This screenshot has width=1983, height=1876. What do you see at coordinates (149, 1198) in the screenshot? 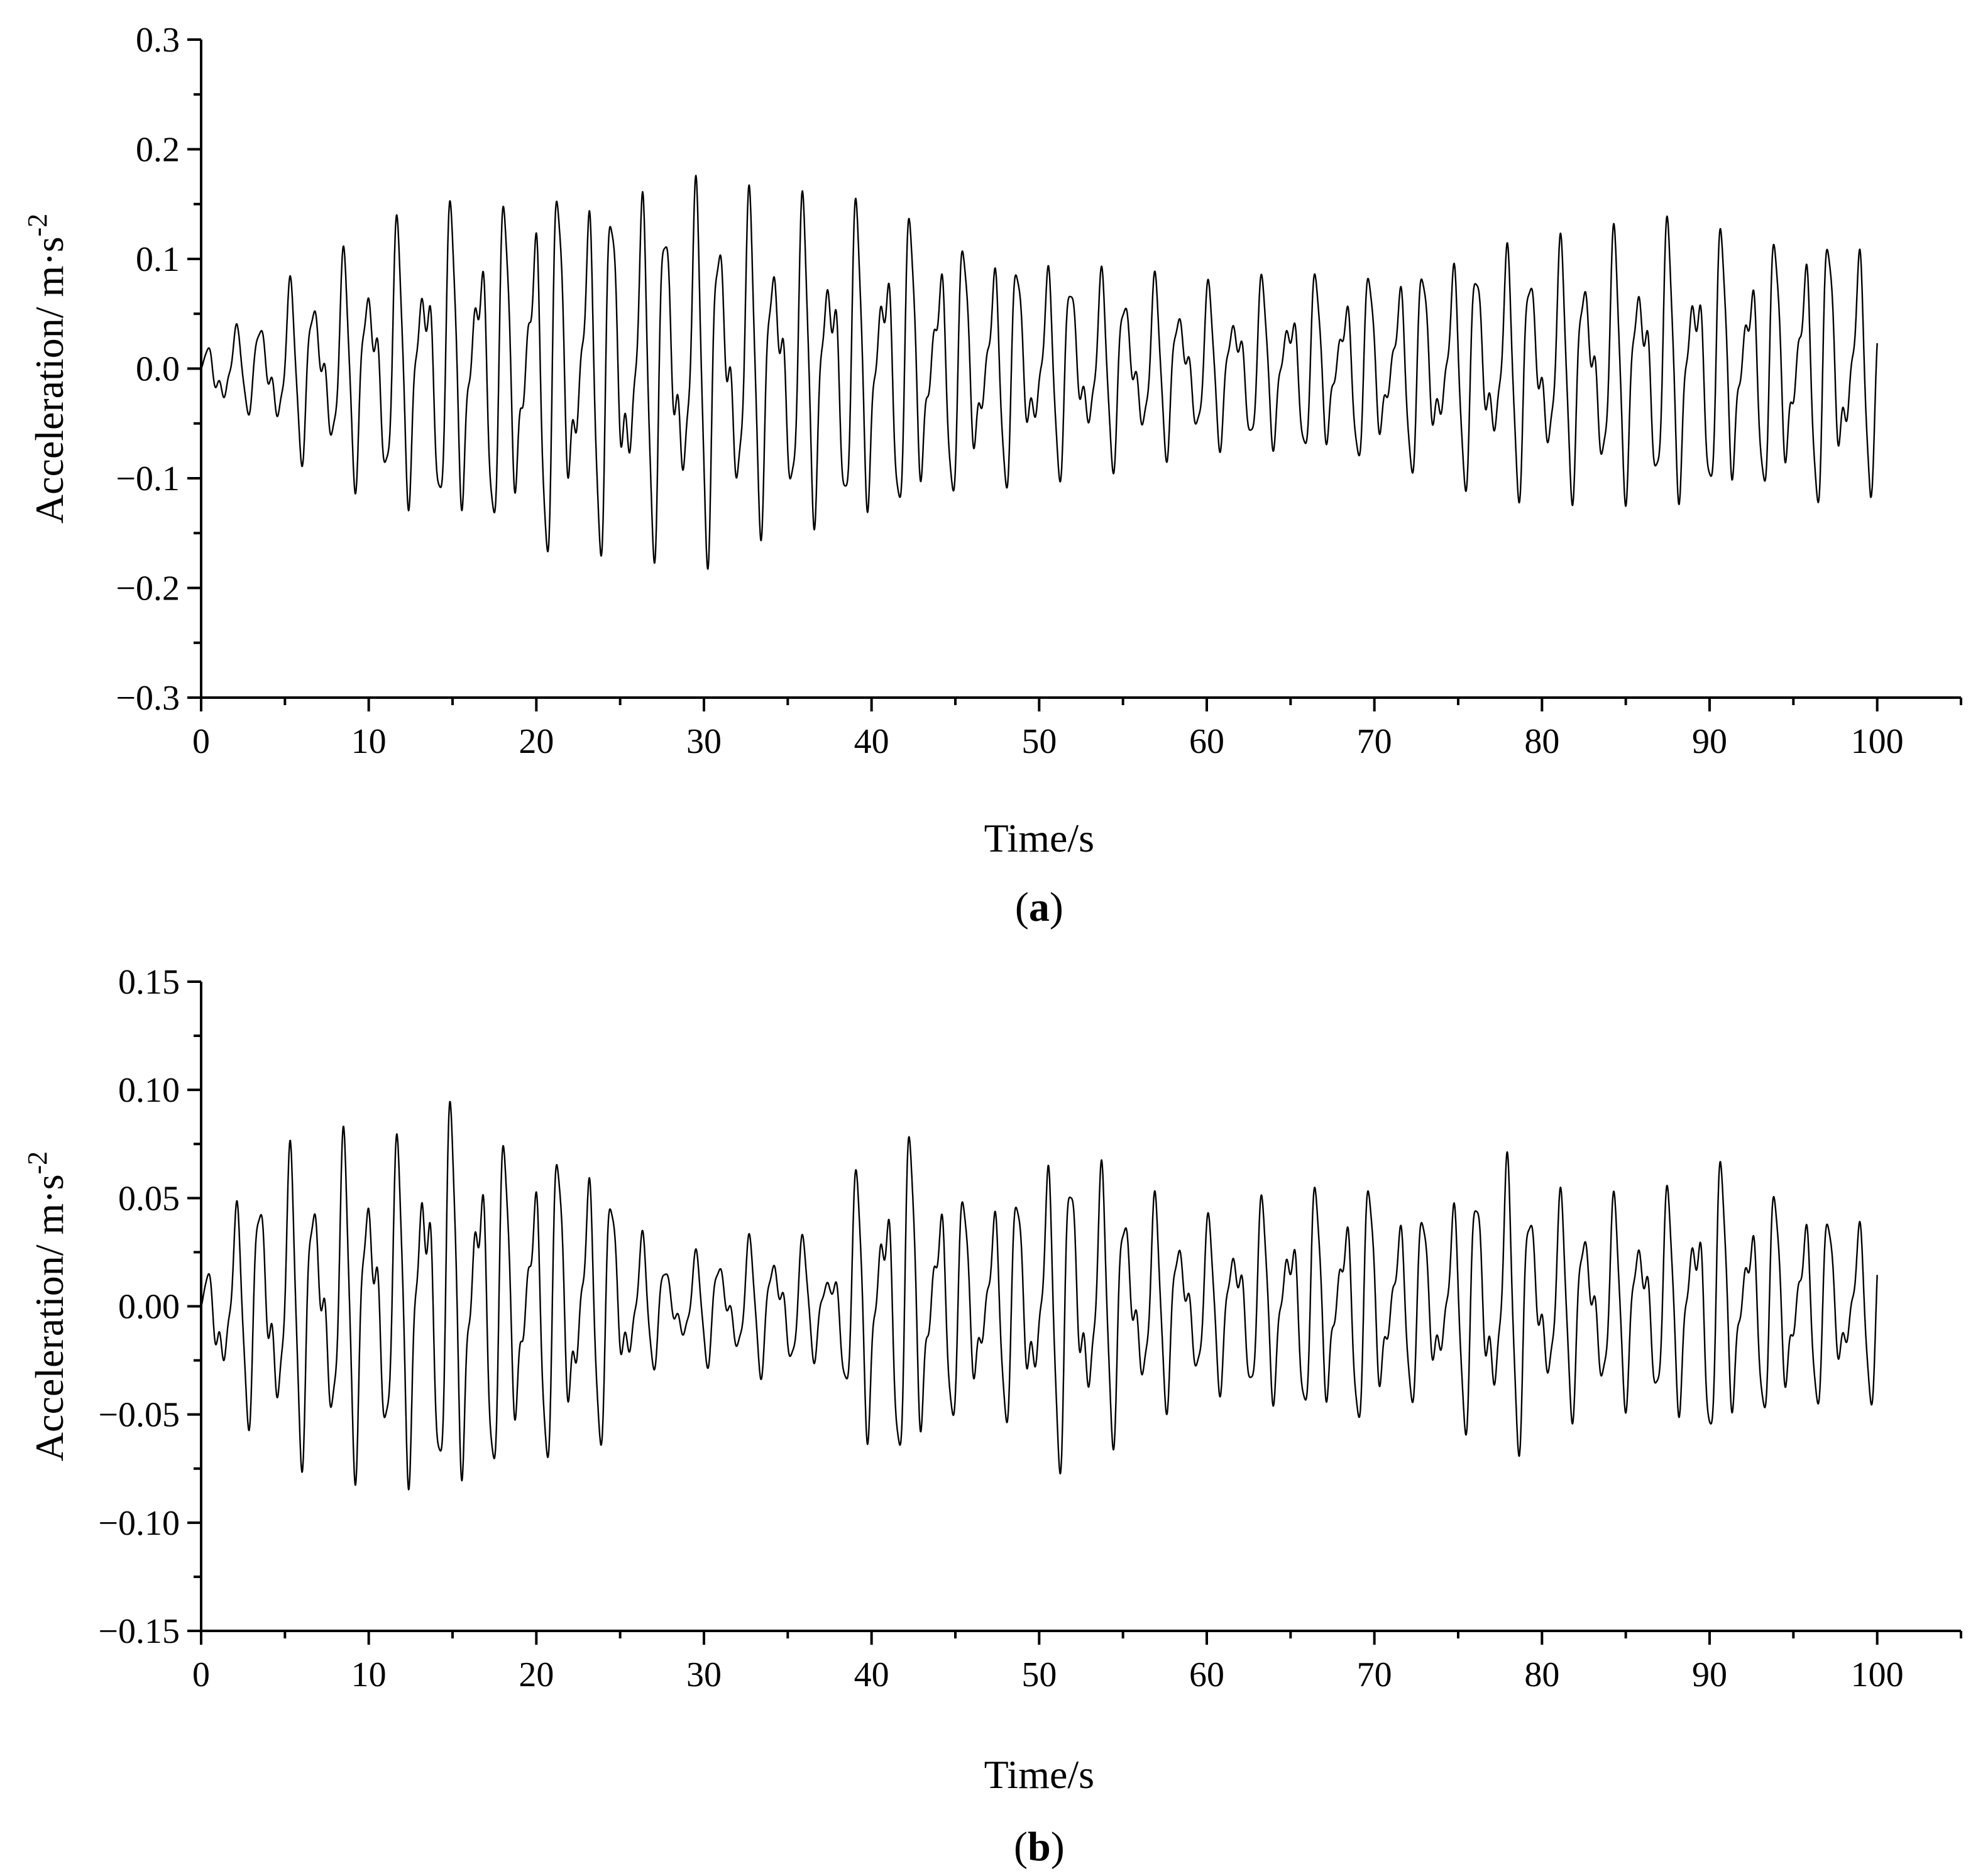
I see `y-tick-label: 0.05` at bounding box center [149, 1198].